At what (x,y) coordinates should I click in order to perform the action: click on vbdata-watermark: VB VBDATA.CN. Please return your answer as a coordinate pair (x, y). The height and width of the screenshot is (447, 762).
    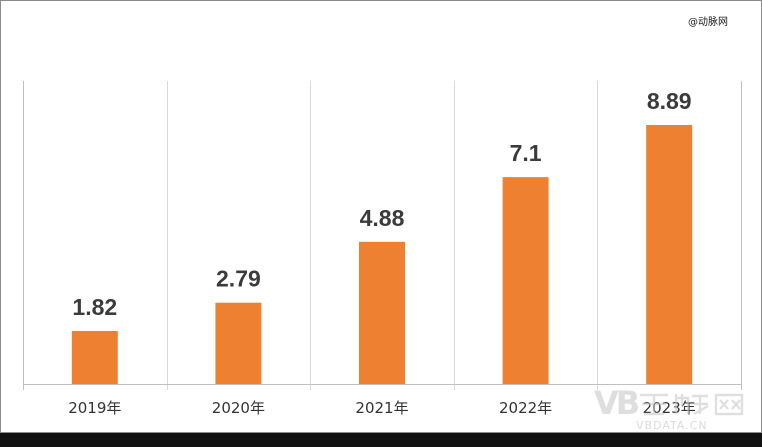
    Looking at the image, I should click on (676, 409).